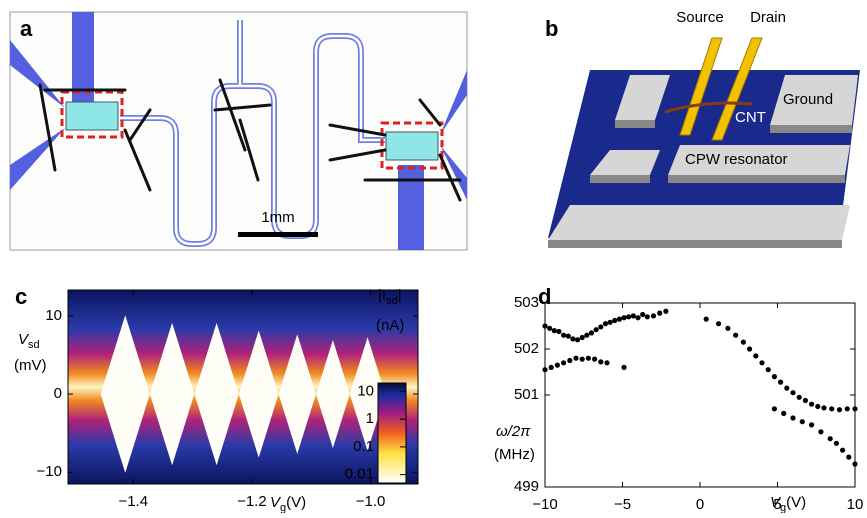  I want to click on scale-bar-label: 1mm, so click(277, 217).